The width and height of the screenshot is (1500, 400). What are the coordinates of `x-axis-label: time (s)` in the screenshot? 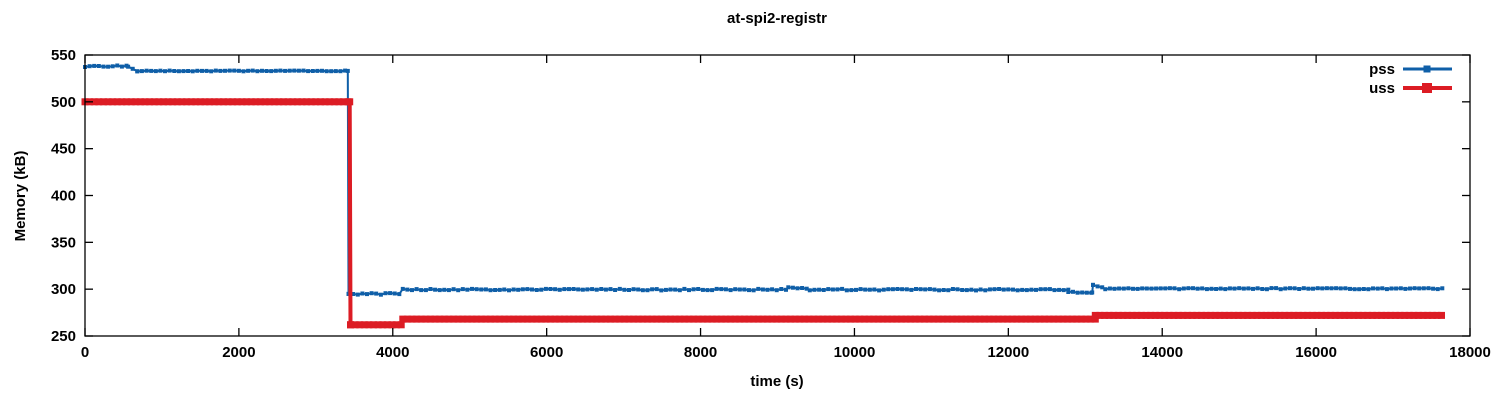 It's located at (776, 381).